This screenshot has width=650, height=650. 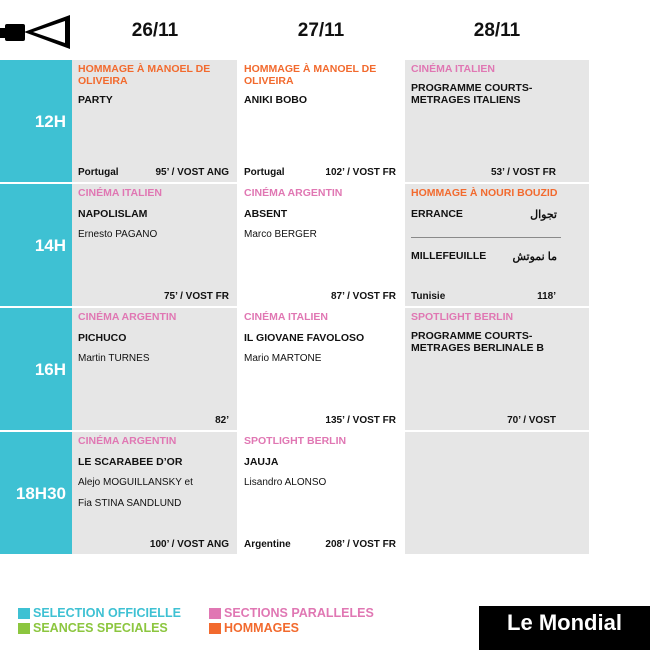 I want to click on film-director: Martin TURNES, so click(x=114, y=358).